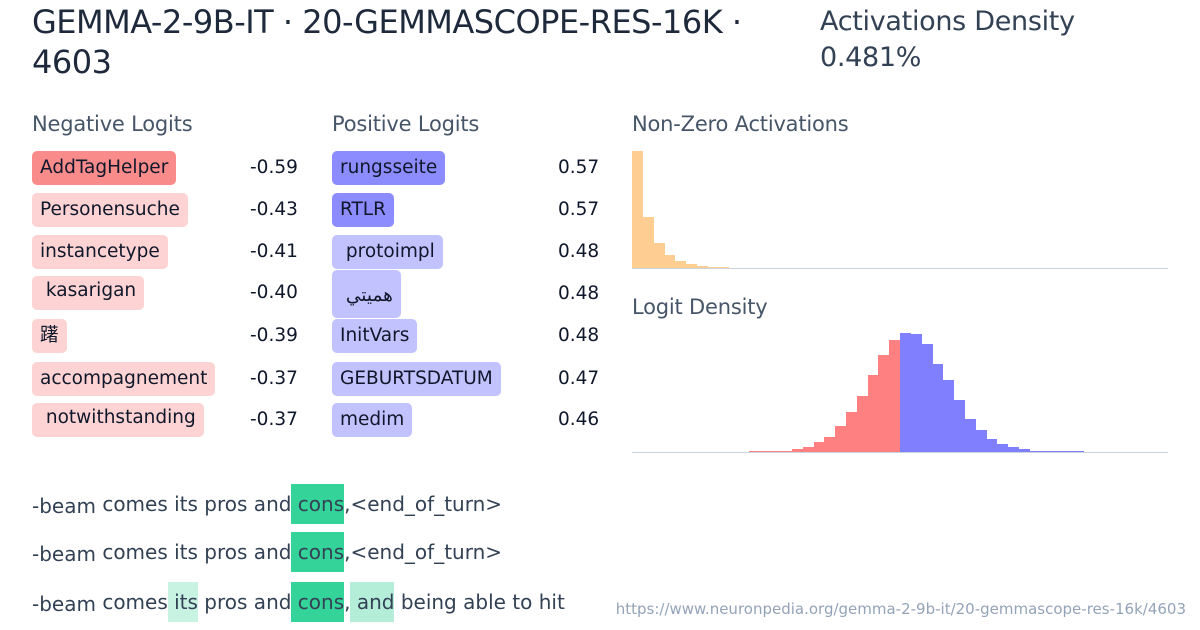 The image size is (1200, 630). What do you see at coordinates (100, 252) in the screenshot?
I see `negative-logit-token: instancetype` at bounding box center [100, 252].